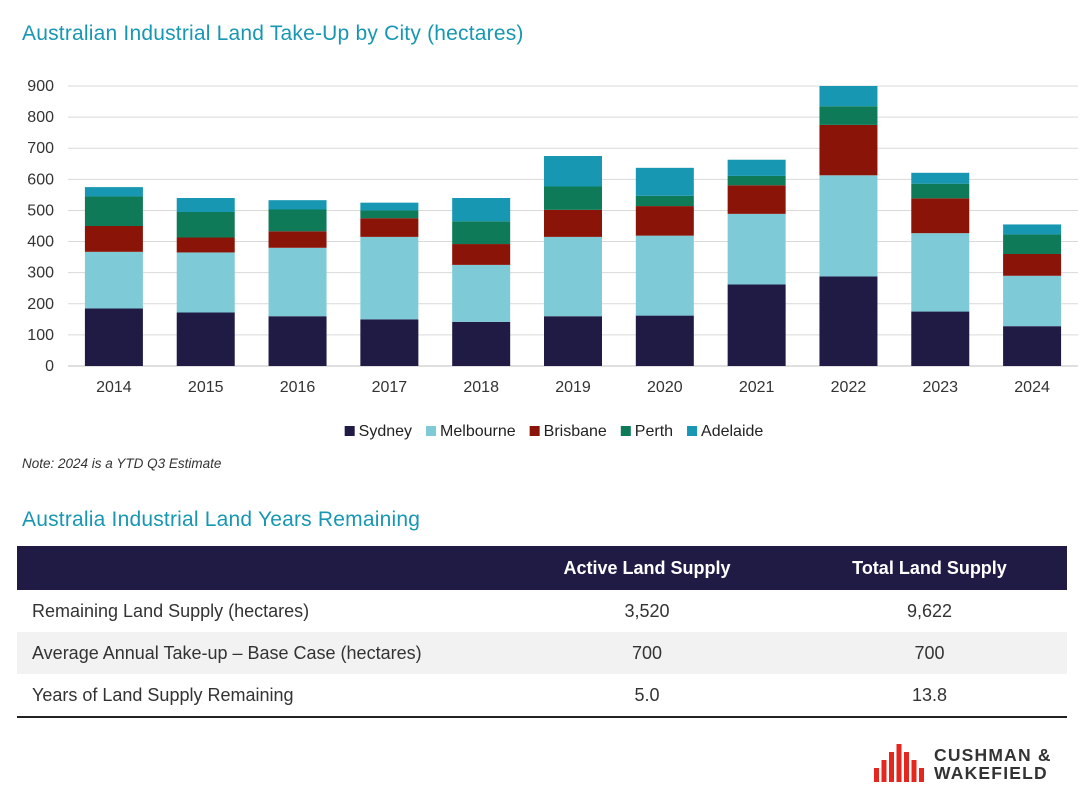  Describe the element at coordinates (122, 463) in the screenshot. I see `chart-note: Note: 2024 is a YTD Q3 Estimate` at that location.